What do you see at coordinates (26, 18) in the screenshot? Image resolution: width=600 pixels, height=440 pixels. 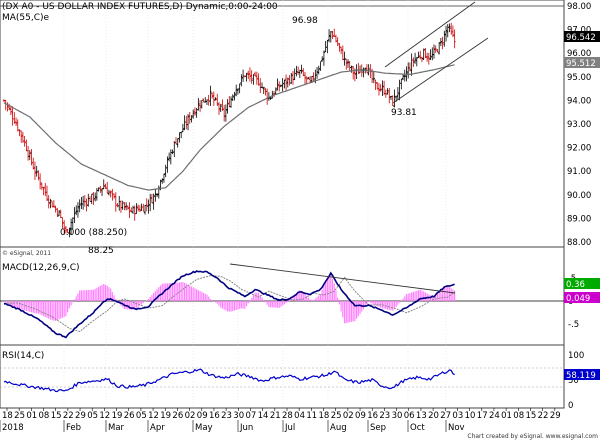 I see `ma-legend: MA(55,C)e` at bounding box center [26, 18].